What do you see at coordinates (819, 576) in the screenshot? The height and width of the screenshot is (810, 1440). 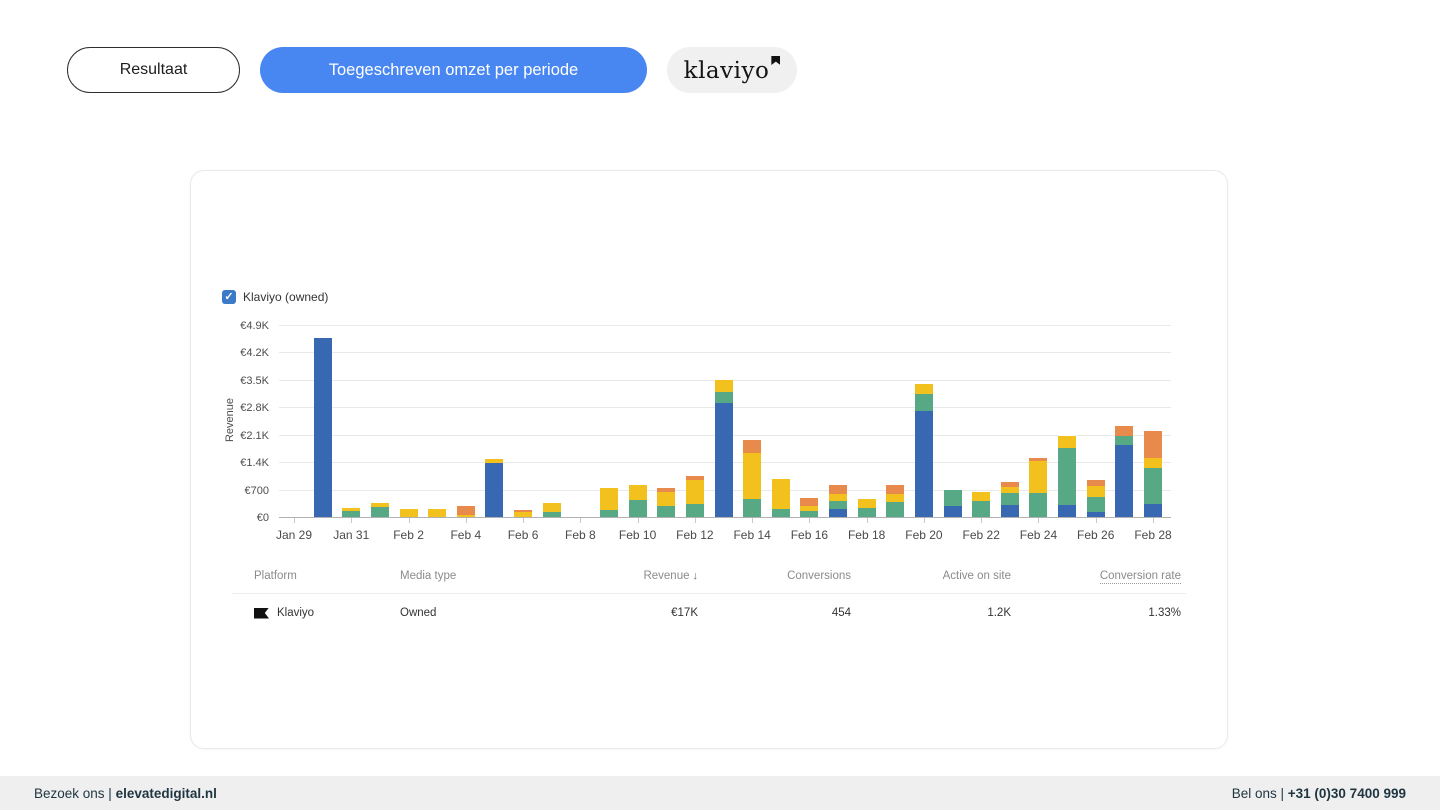 I see `col-conversions: Conversions` at bounding box center [819, 576].